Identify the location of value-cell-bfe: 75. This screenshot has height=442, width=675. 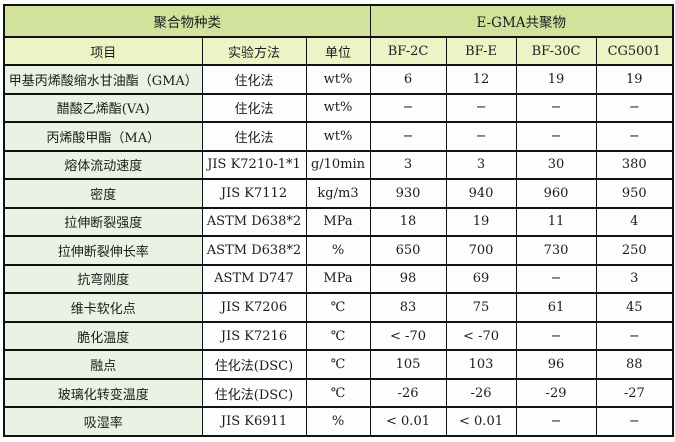
(481, 307).